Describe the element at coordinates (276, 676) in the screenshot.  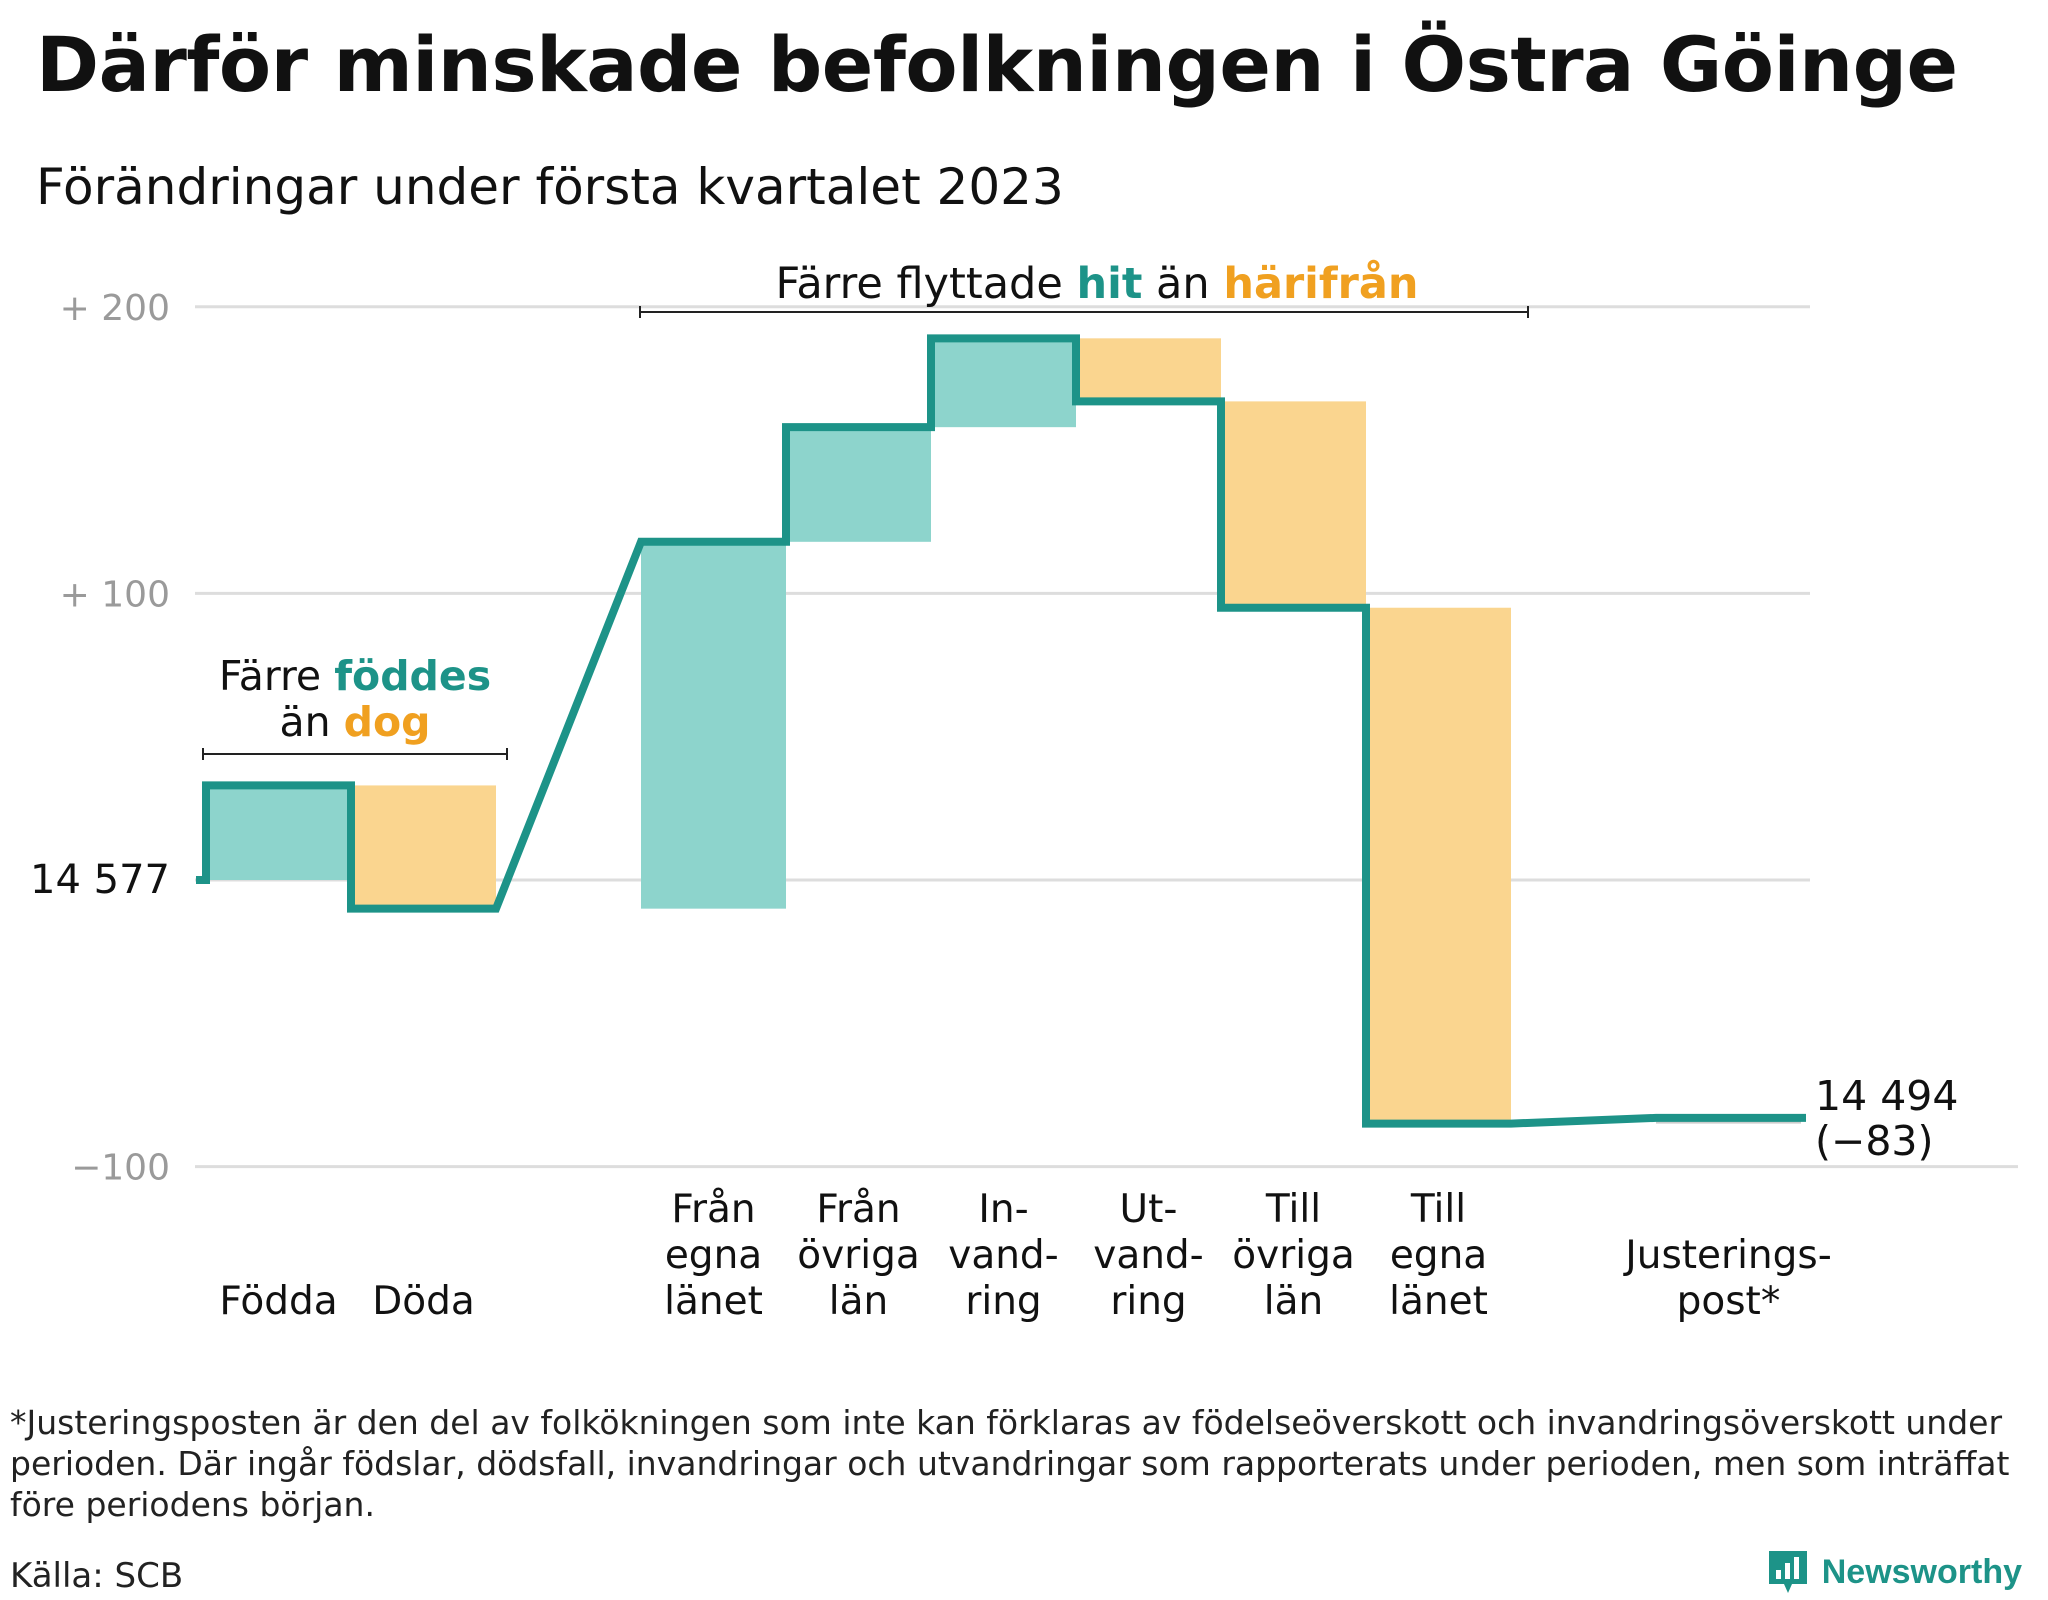
I see `annotation-births-prefix: Färre` at that location.